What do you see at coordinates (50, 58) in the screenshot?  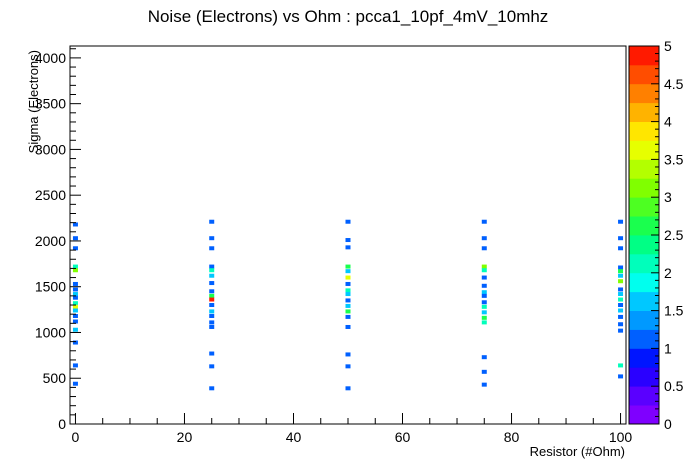 I see `y-tick-label: 4000` at bounding box center [50, 58].